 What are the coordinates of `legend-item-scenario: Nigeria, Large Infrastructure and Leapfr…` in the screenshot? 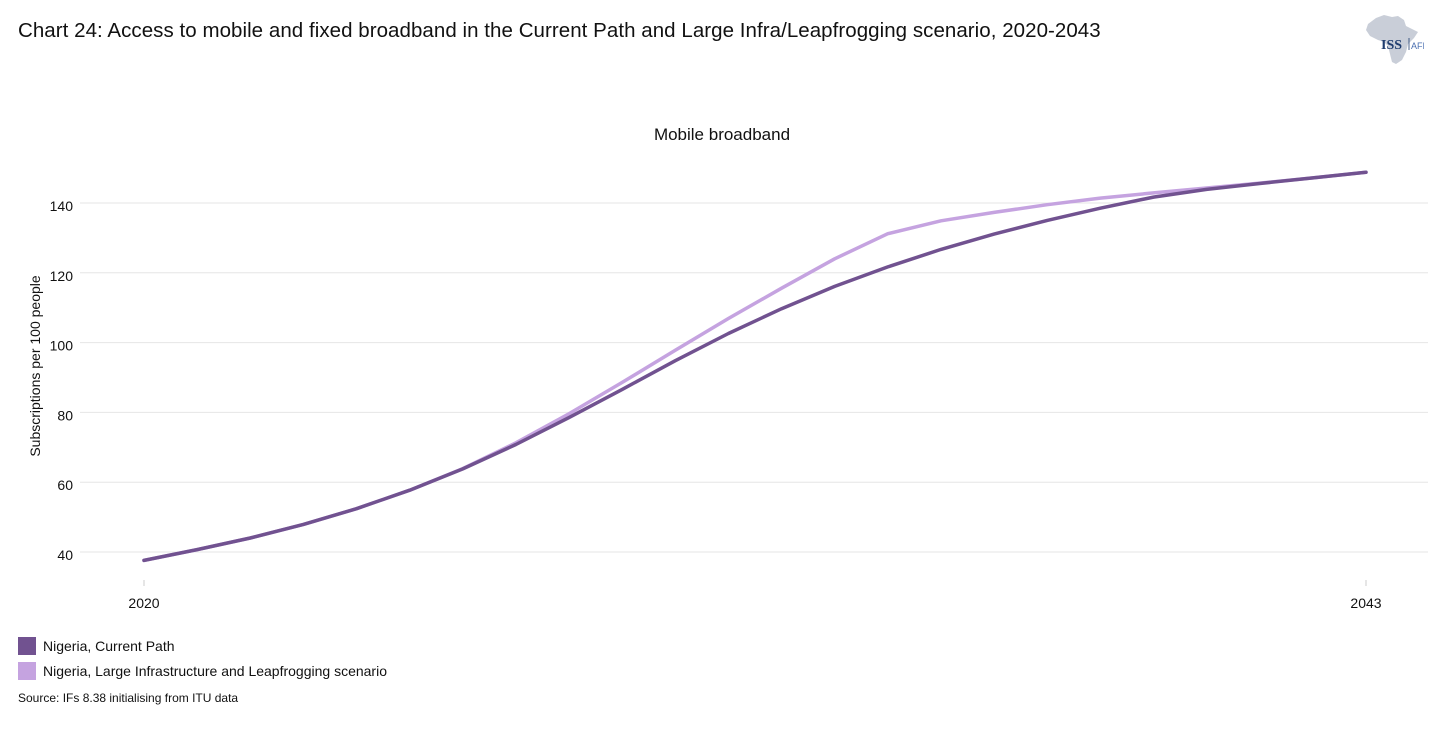 It's located at (202, 671).